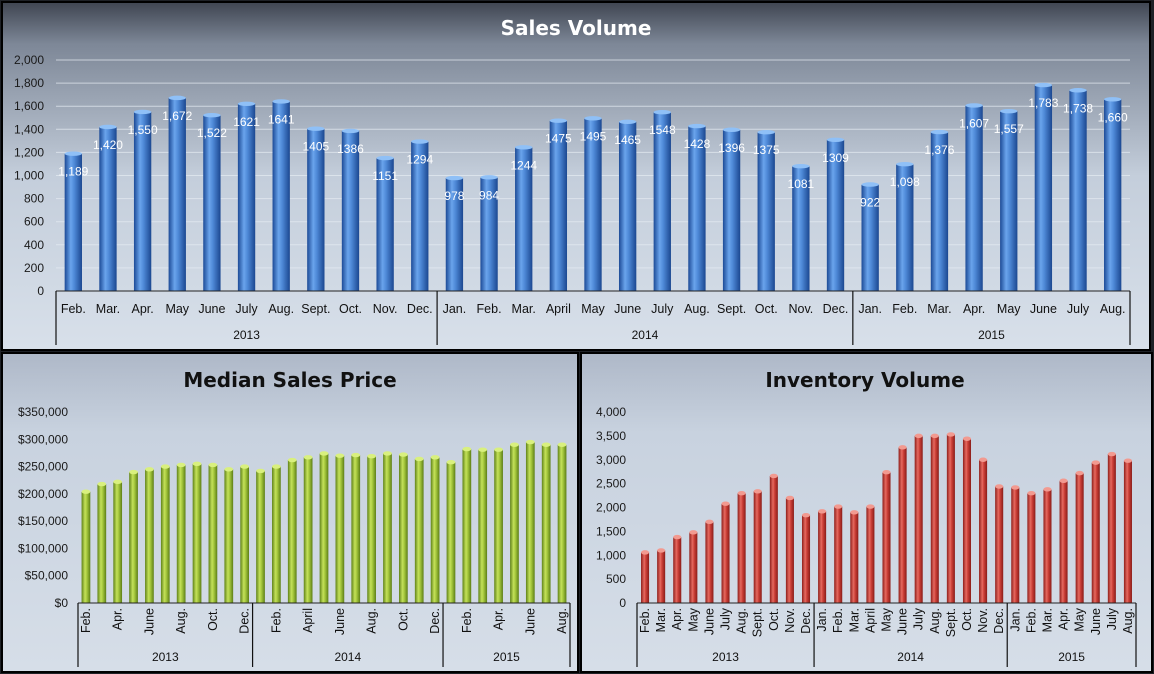 This screenshot has height=674, width=1154. I want to click on sales-data-label: 1,783, so click(1043, 103).